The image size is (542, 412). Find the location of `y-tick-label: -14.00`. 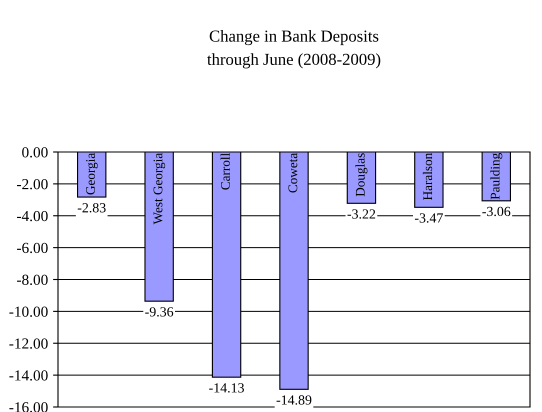

y-tick-label: -14.00 is located at coordinates (28, 375).